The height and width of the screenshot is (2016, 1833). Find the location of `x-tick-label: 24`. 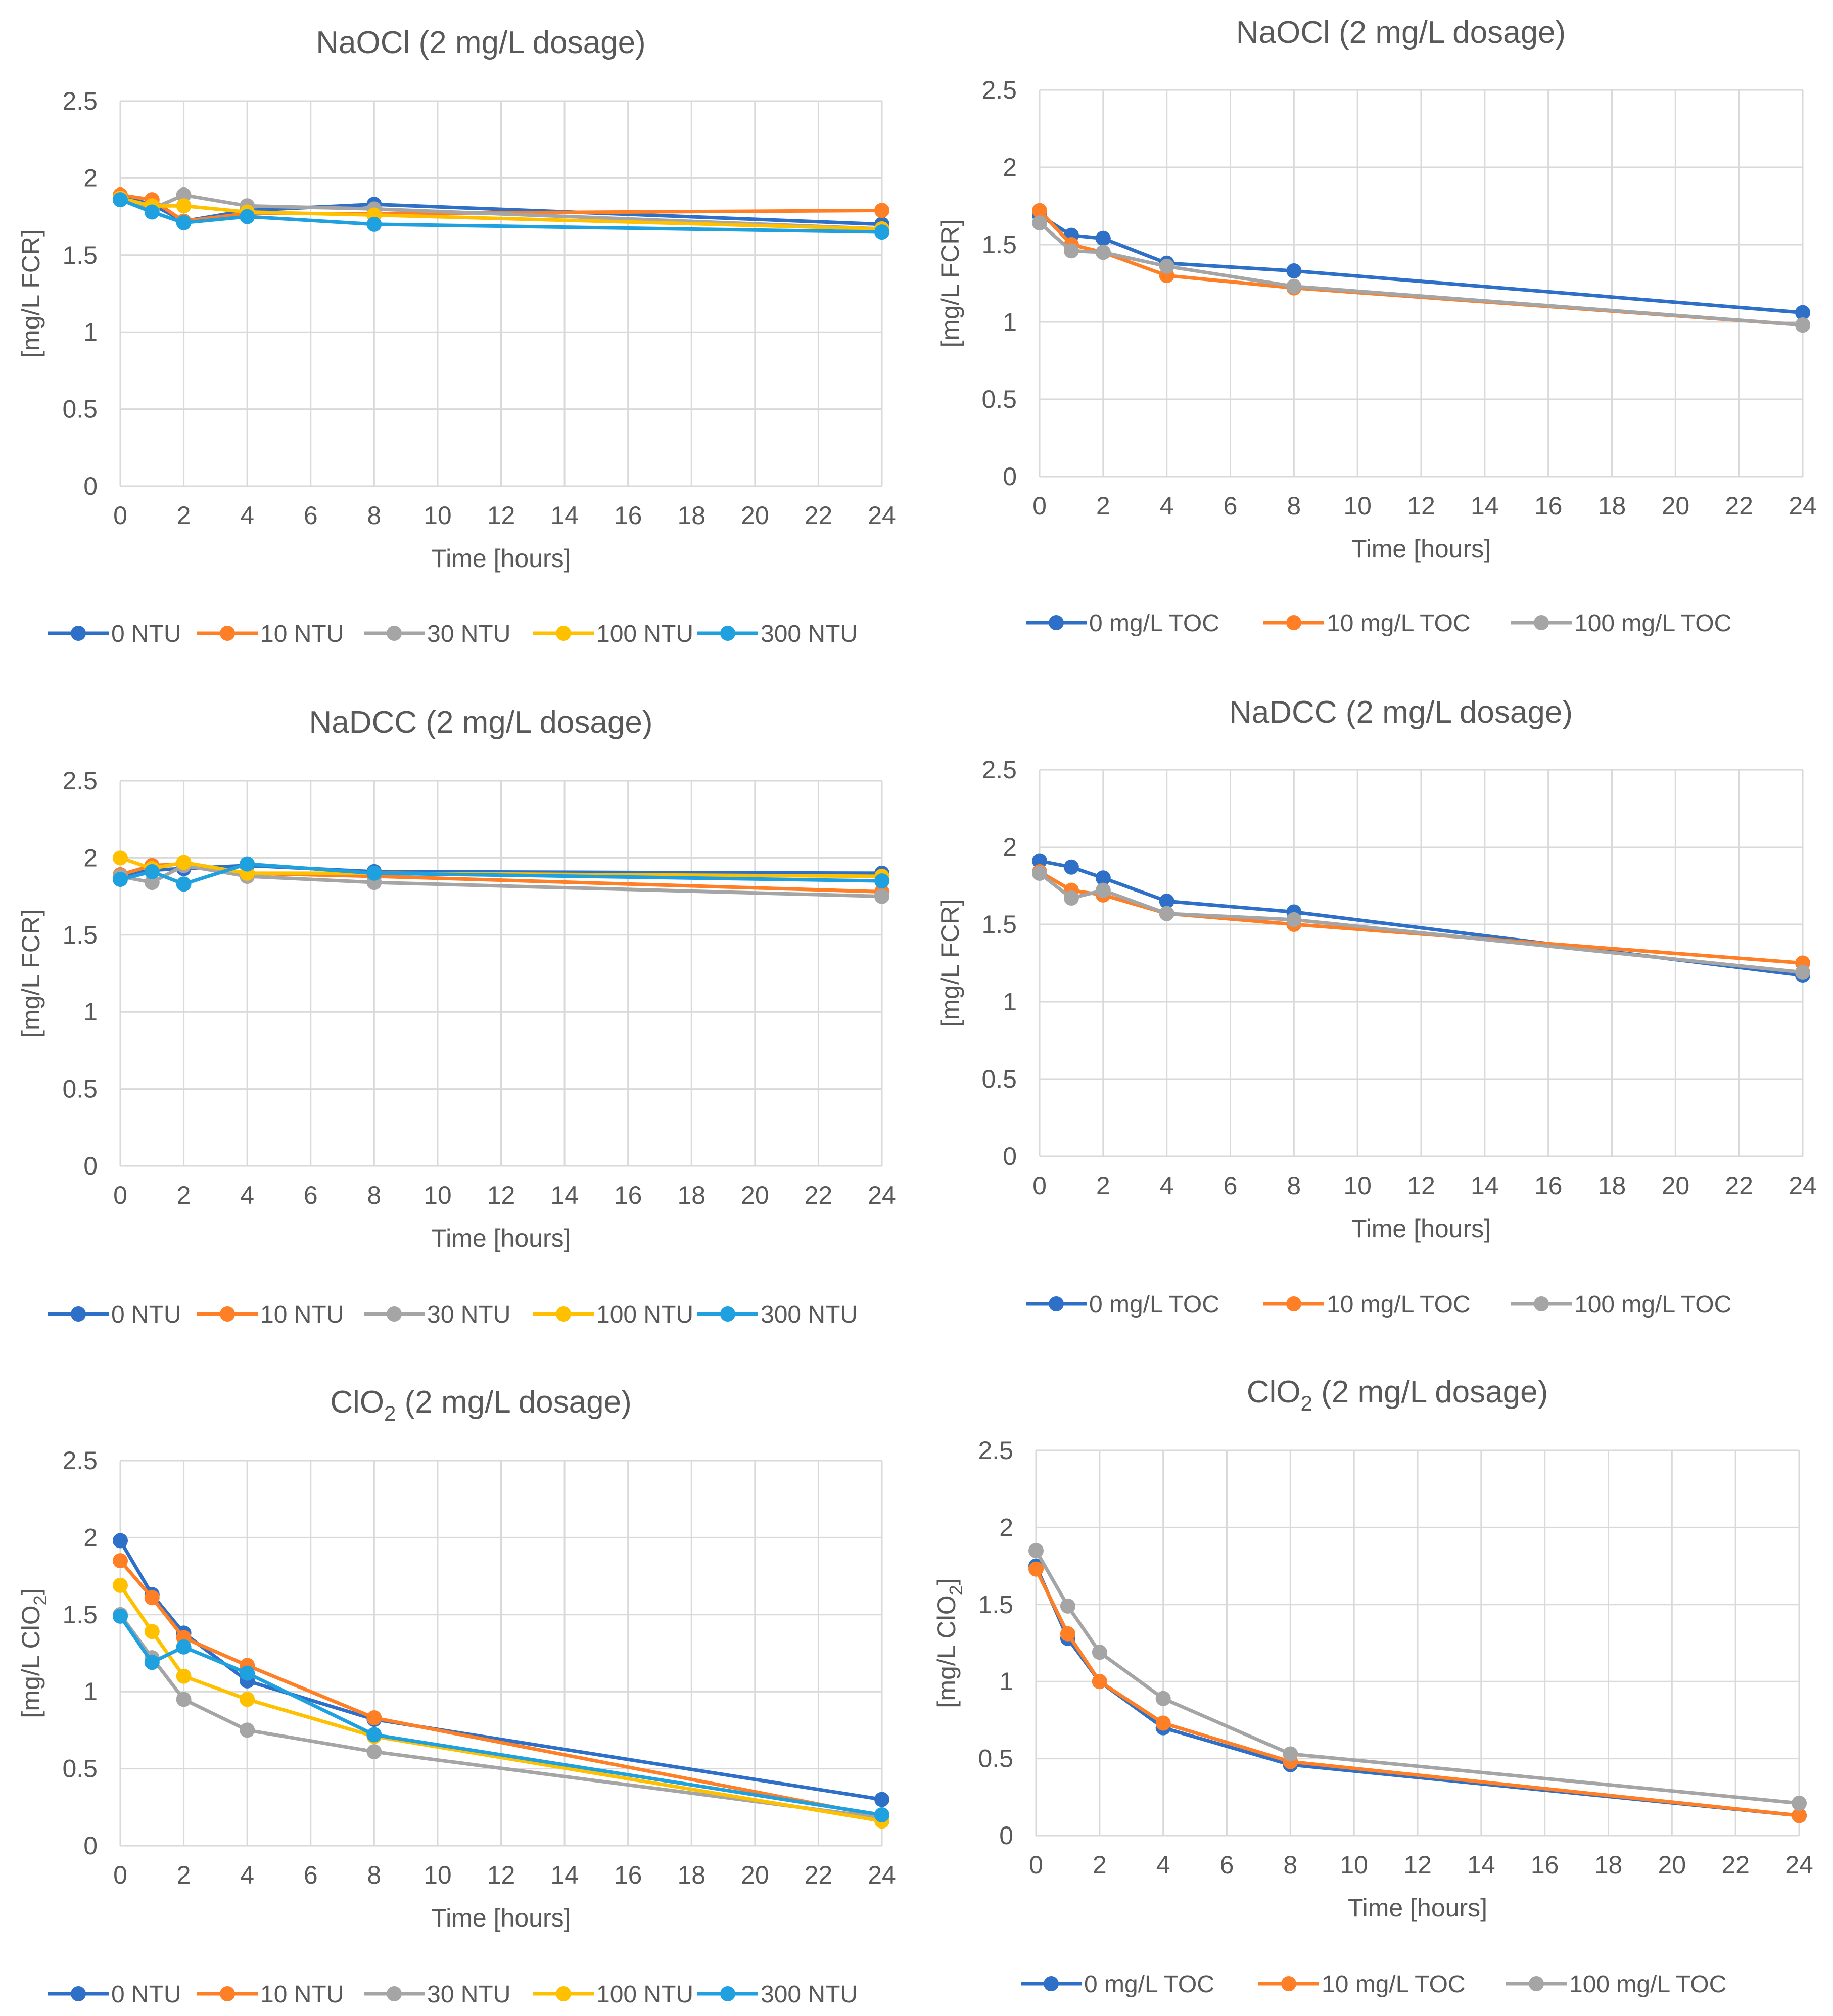

x-tick-label: 24 is located at coordinates (1803, 1185).